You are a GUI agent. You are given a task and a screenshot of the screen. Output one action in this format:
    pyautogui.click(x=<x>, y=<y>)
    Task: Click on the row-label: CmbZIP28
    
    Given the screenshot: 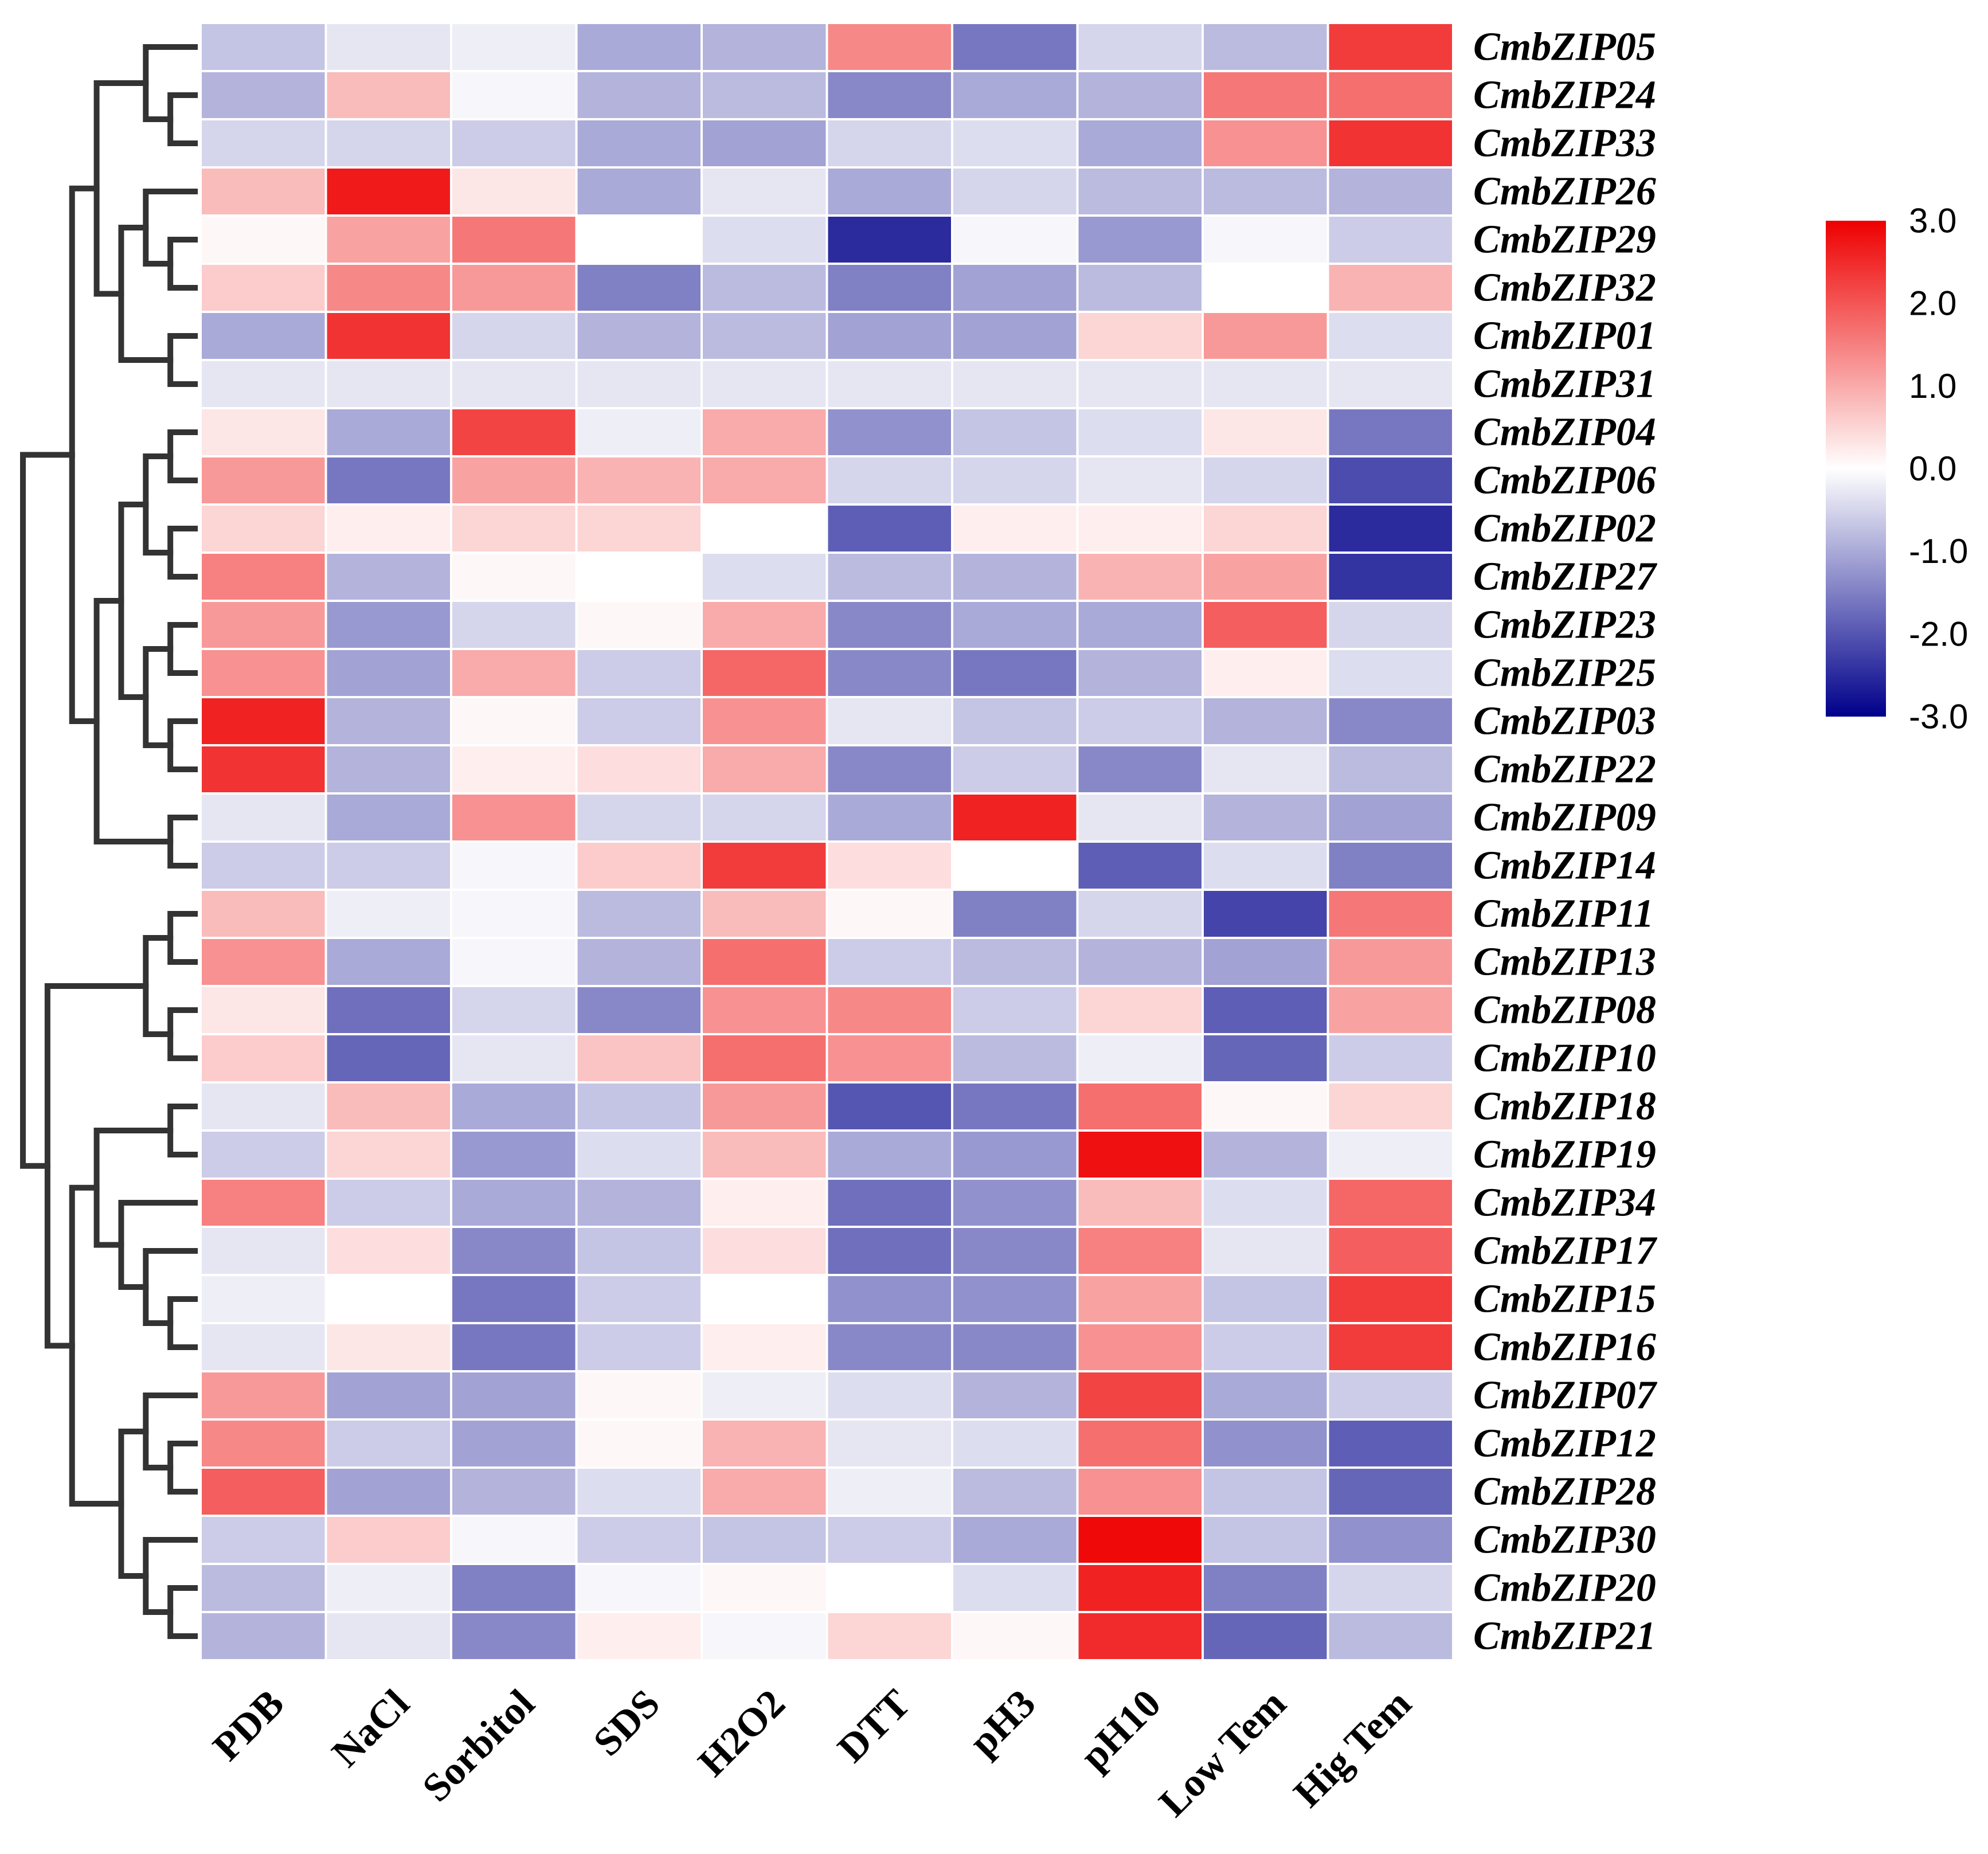 What is the action you would take?
    pyautogui.click(x=1564, y=1492)
    